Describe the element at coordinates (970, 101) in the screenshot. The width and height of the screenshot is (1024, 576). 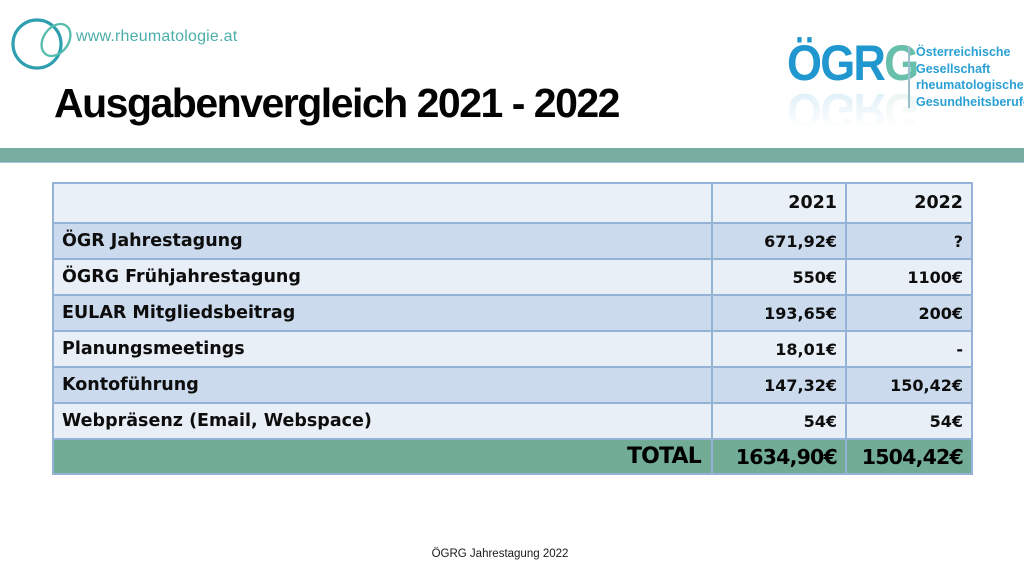
I see `brand-org-line: Gesundheitsberufe` at that location.